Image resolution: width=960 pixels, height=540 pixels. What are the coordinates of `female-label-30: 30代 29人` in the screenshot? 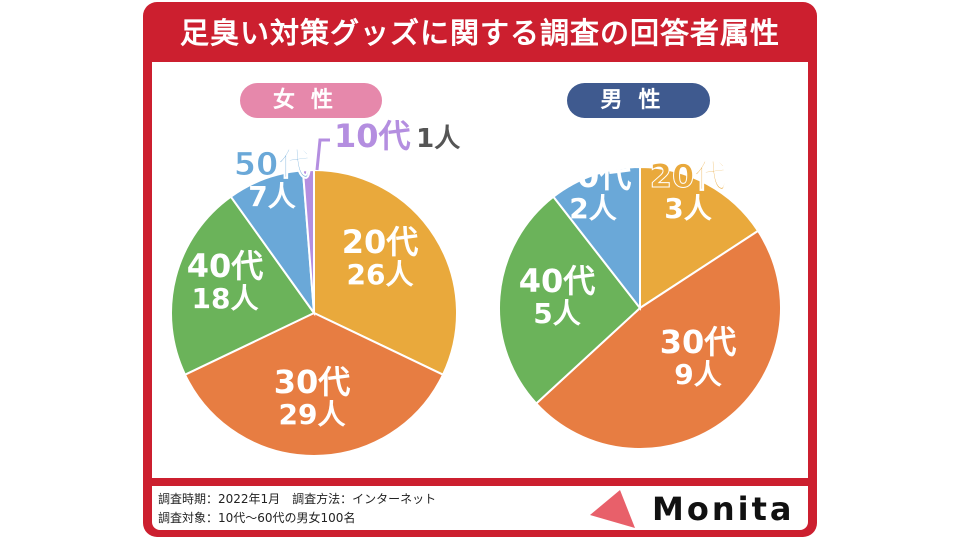 It's located at (312, 397).